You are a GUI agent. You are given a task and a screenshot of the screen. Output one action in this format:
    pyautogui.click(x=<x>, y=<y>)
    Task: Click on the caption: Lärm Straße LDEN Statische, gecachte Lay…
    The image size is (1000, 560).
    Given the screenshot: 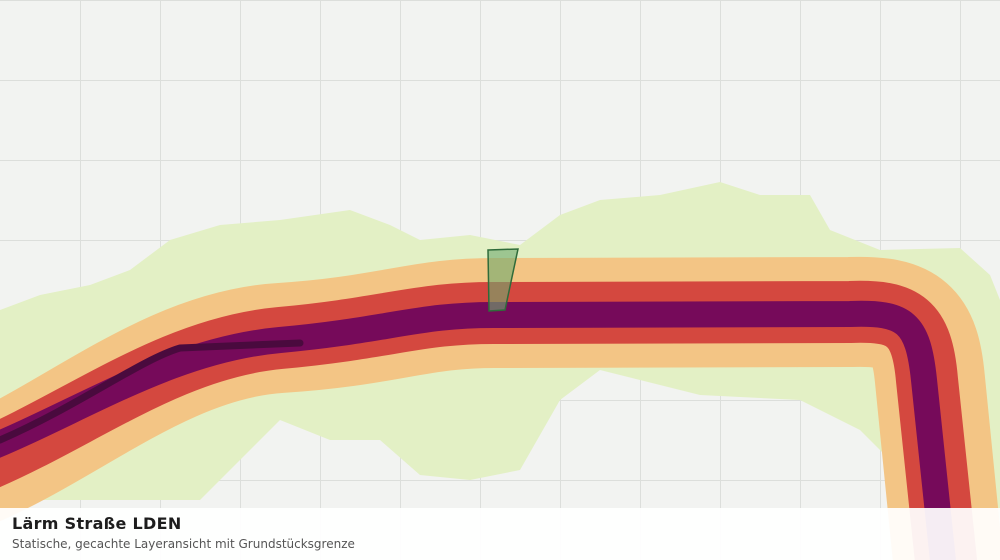 What is the action you would take?
    pyautogui.click(x=500, y=534)
    